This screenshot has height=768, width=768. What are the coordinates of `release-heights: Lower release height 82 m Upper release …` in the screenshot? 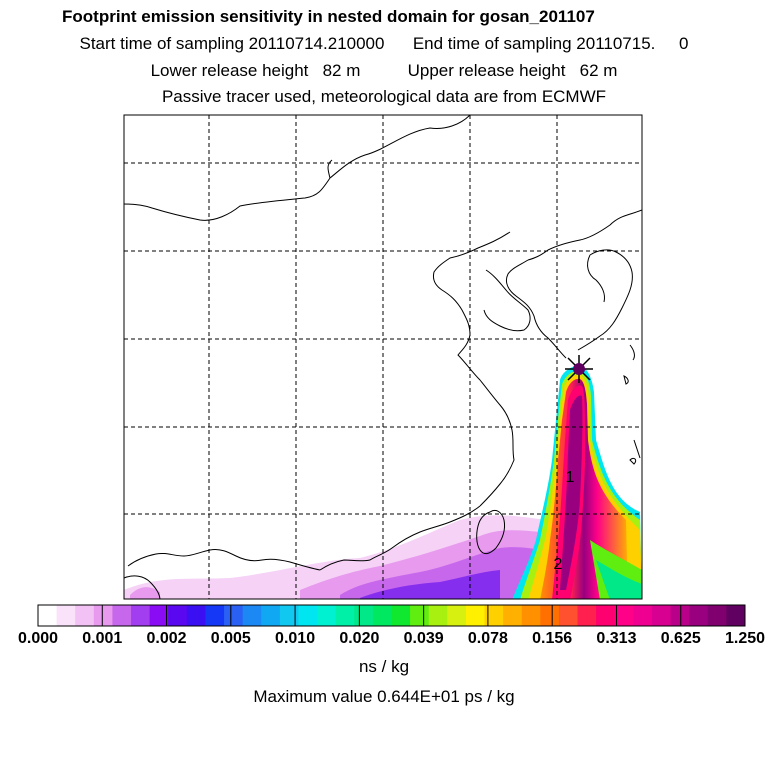 It's located at (384, 71).